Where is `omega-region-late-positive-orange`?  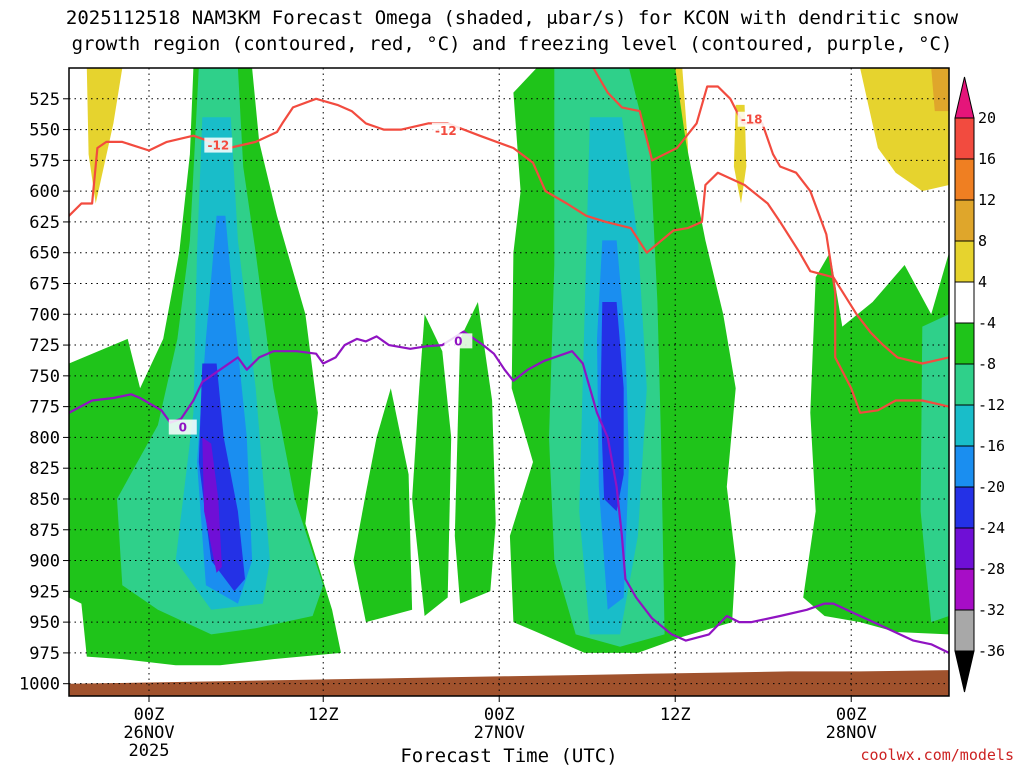
omega-region-late-positive-orange is located at coordinates (940, 90).